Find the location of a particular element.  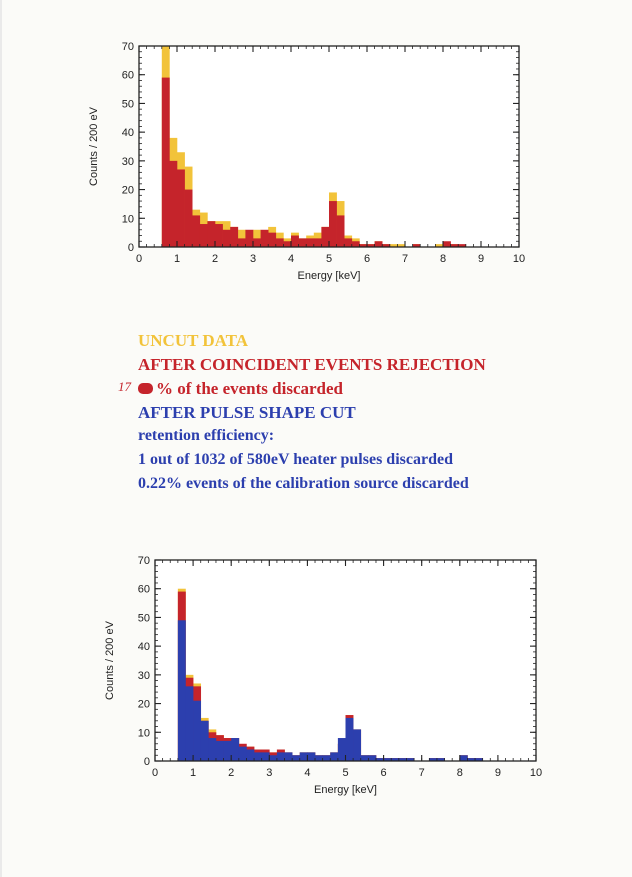

x-tick-label: 7 is located at coordinates (422, 773).